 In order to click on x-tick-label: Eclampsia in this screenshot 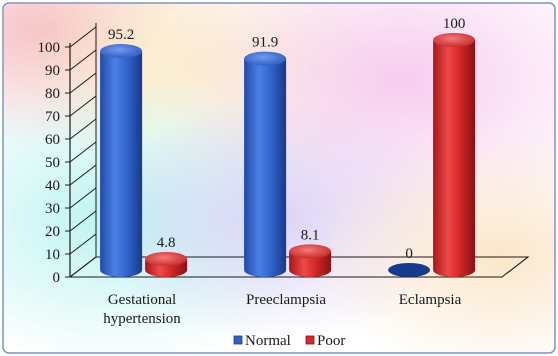, I will do `click(430, 300)`.